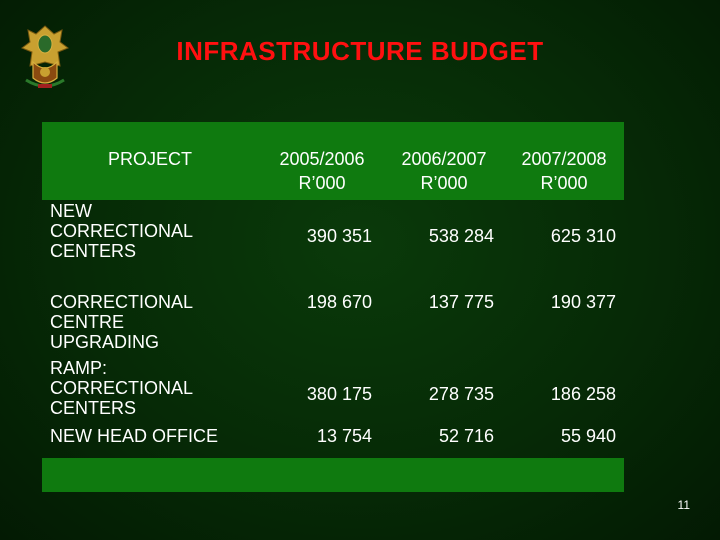 The width and height of the screenshot is (720, 540). Describe the element at coordinates (121, 388) in the screenshot. I see `row-label-ramp-correctional-centers: RAMP: CORRECTIONAL CENTERS` at that location.